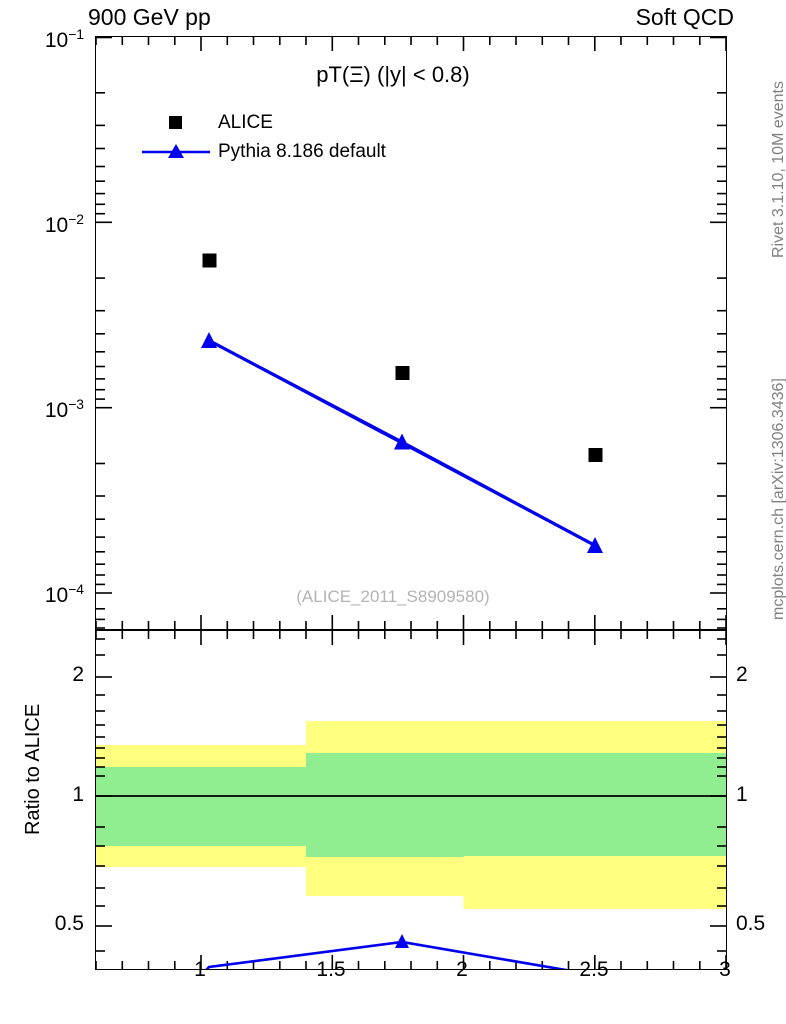 This screenshot has height=1024, width=786. Describe the element at coordinates (33, 769) in the screenshot. I see `ratio-axis-title: Ratio to ALICE` at that location.